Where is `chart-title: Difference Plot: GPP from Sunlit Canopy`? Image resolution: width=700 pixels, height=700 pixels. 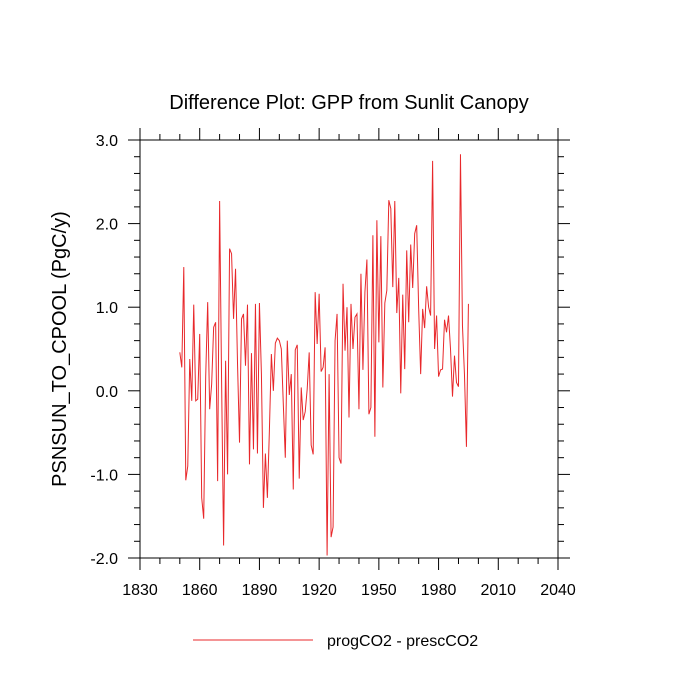
chart-title: Difference Plot: GPP from Sunlit Canopy is located at coordinates (348, 103).